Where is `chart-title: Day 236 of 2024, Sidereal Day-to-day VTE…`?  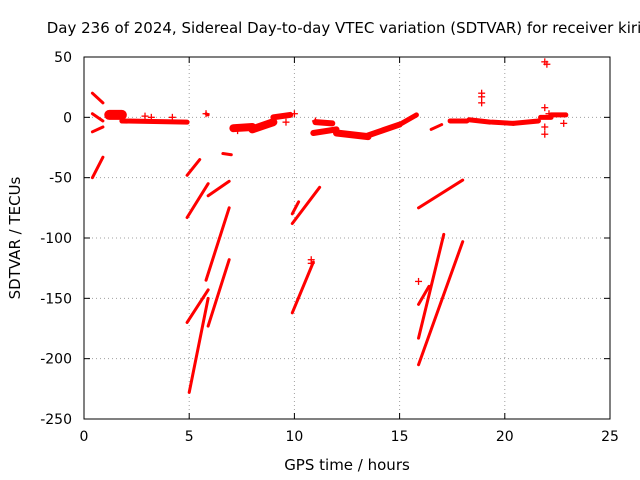
chart-title: Day 236 of 2024, Sidereal Day-to-day VTE… is located at coordinates (343, 28).